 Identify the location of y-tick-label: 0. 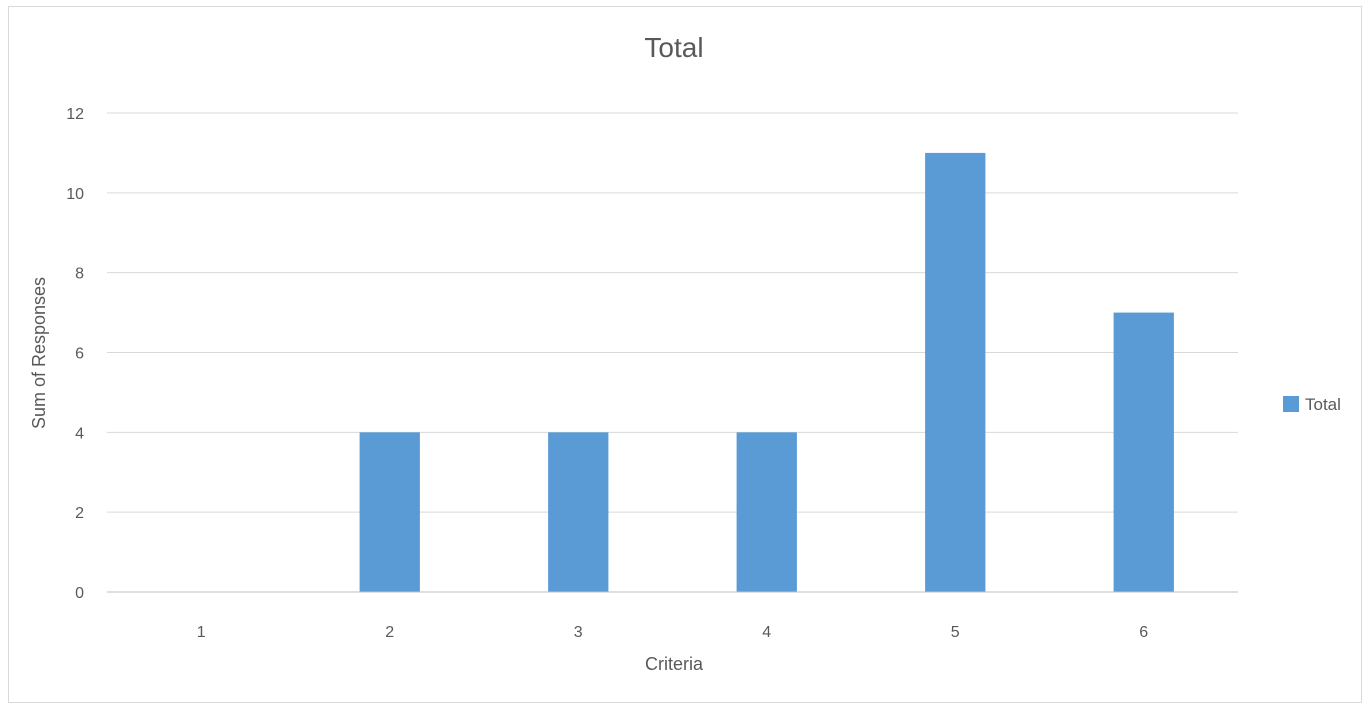
(79, 593).